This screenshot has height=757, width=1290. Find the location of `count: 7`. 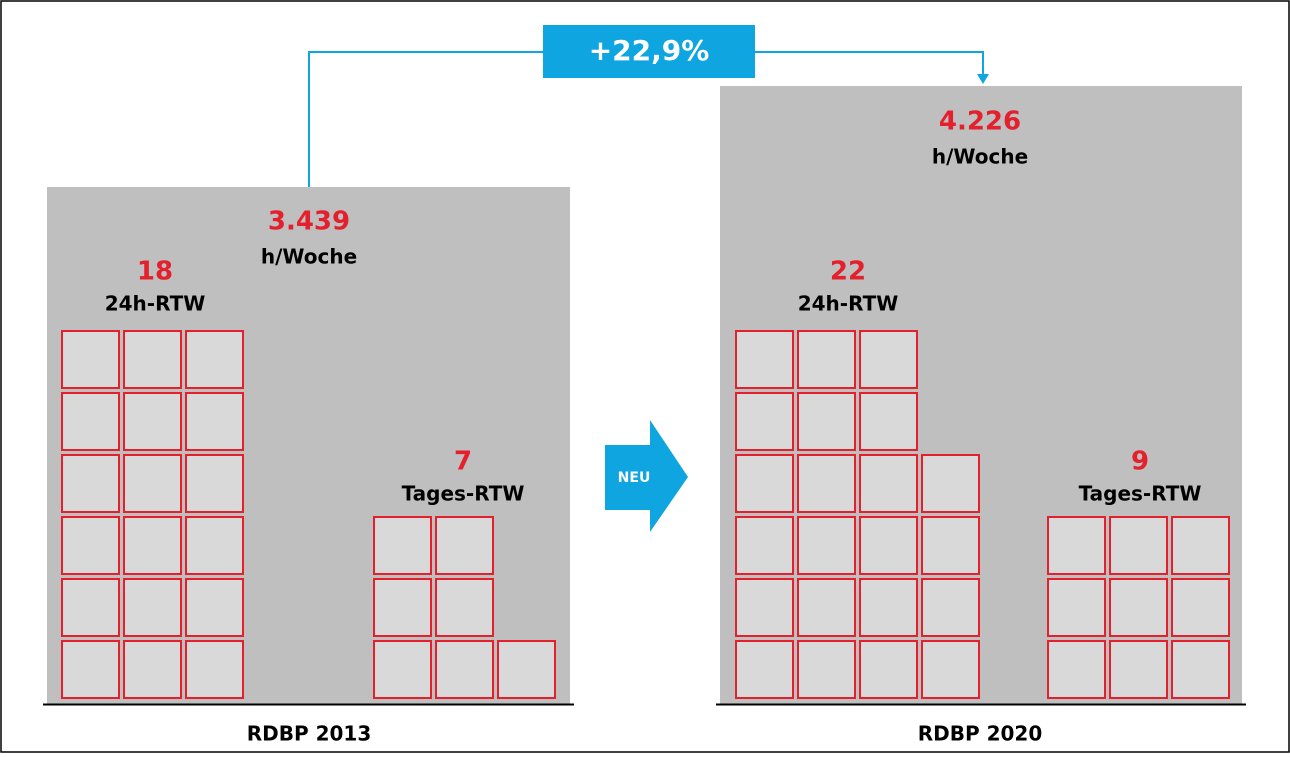

count: 7 is located at coordinates (463, 462).